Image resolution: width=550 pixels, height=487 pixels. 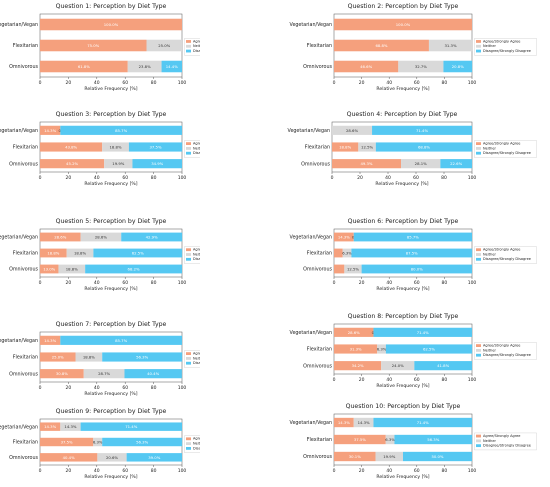 What do you see at coordinates (153, 373) in the screenshot?
I see `data-label: 40.4%` at bounding box center [153, 373].